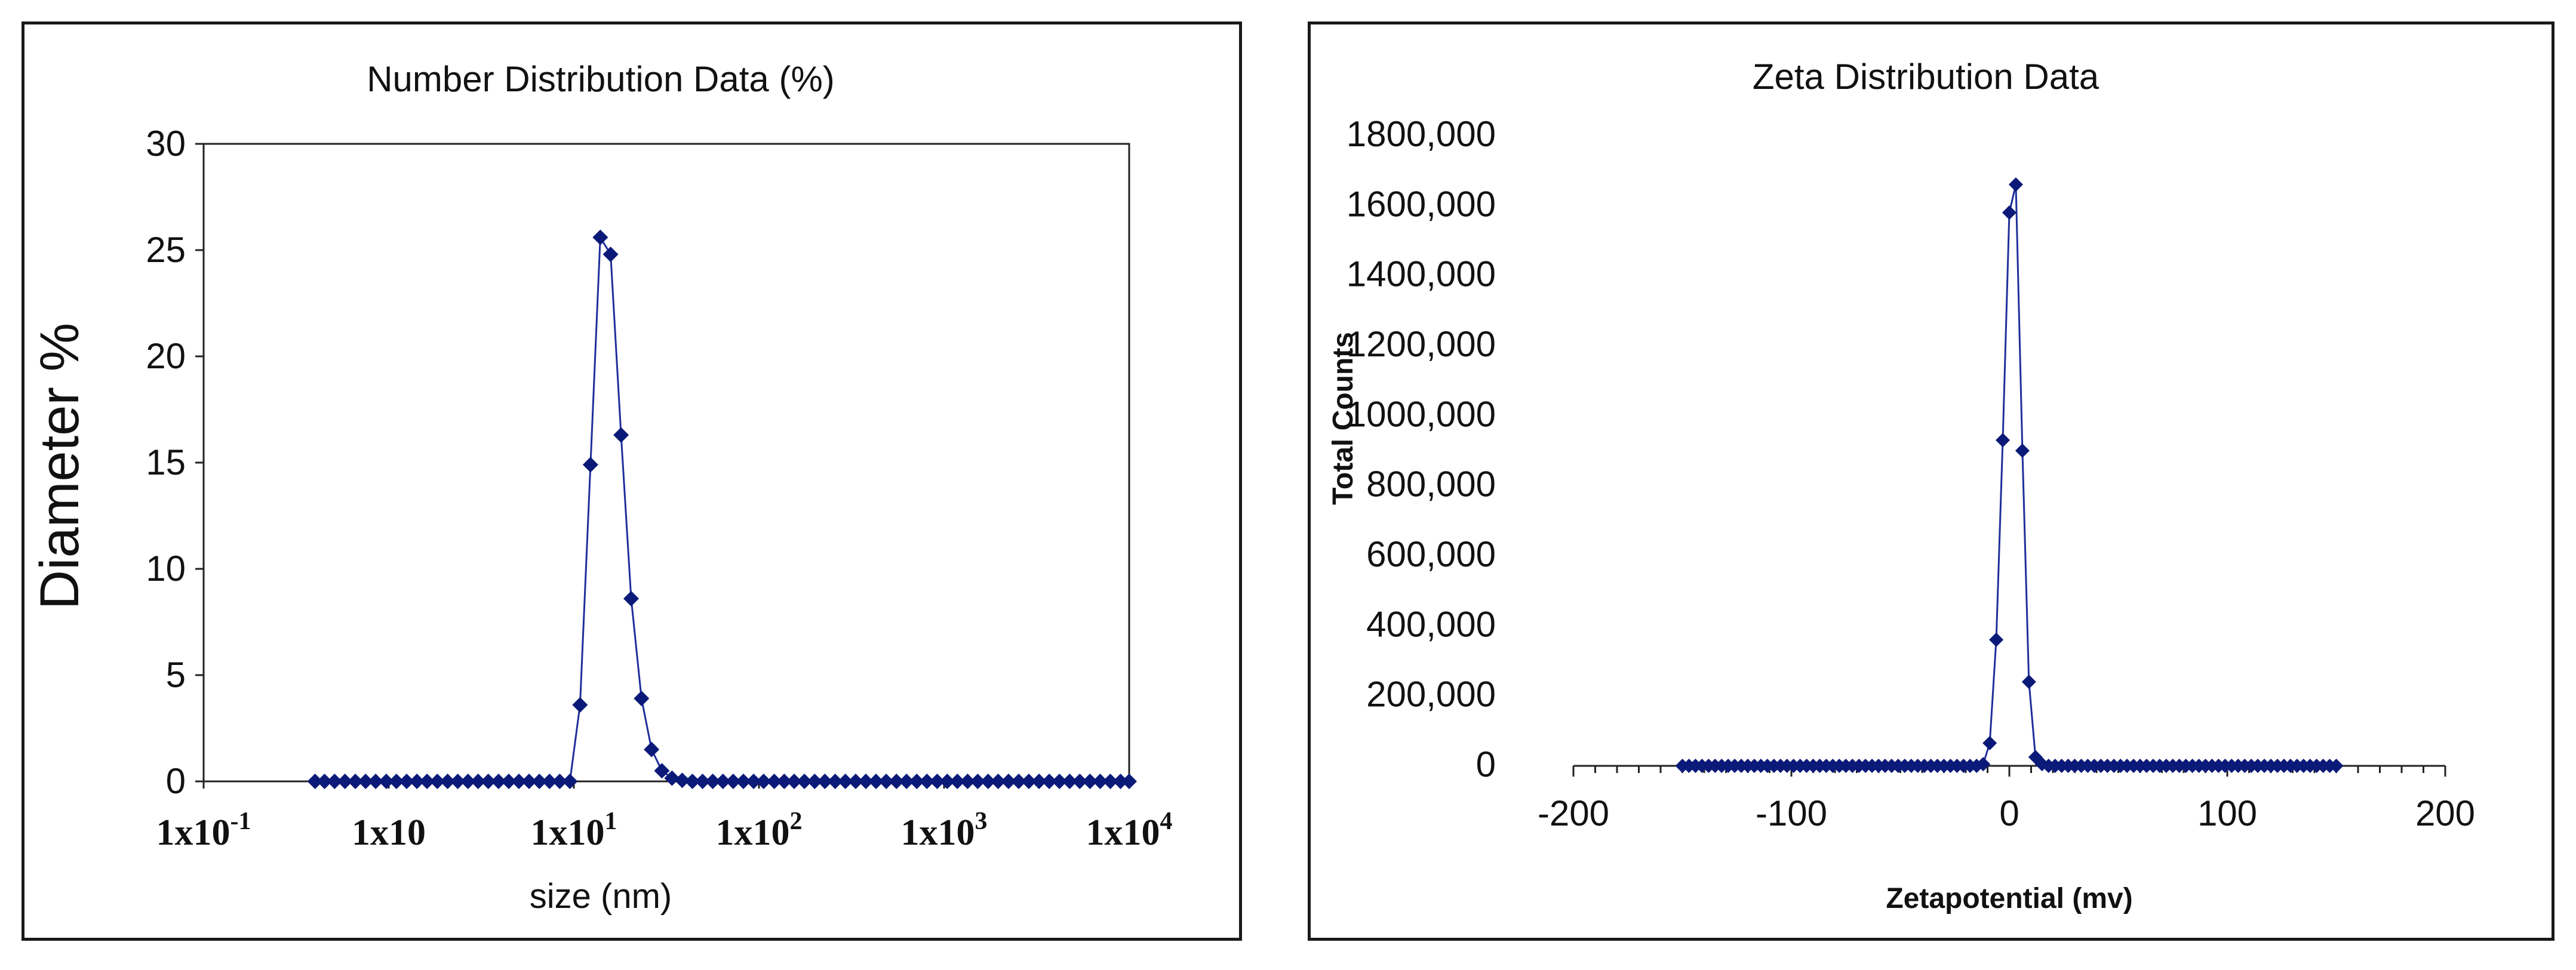 Image resolution: width=2576 pixels, height=970 pixels. Describe the element at coordinates (176, 675) in the screenshot. I see `y-tick-label: 5` at that location.